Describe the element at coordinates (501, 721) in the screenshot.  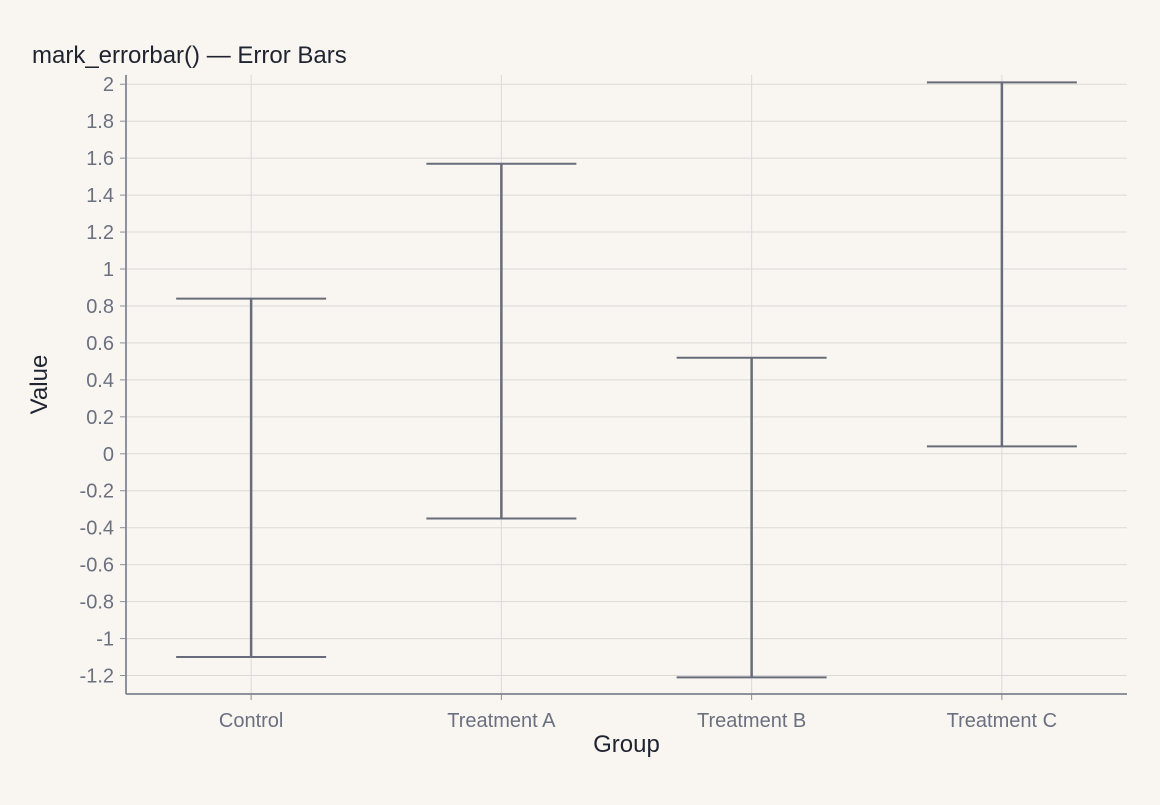
I see `x-tick-label: Treatment A` at that location.